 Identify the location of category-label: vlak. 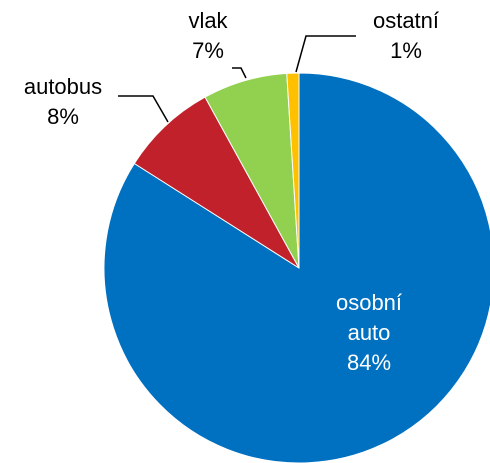
(208, 20).